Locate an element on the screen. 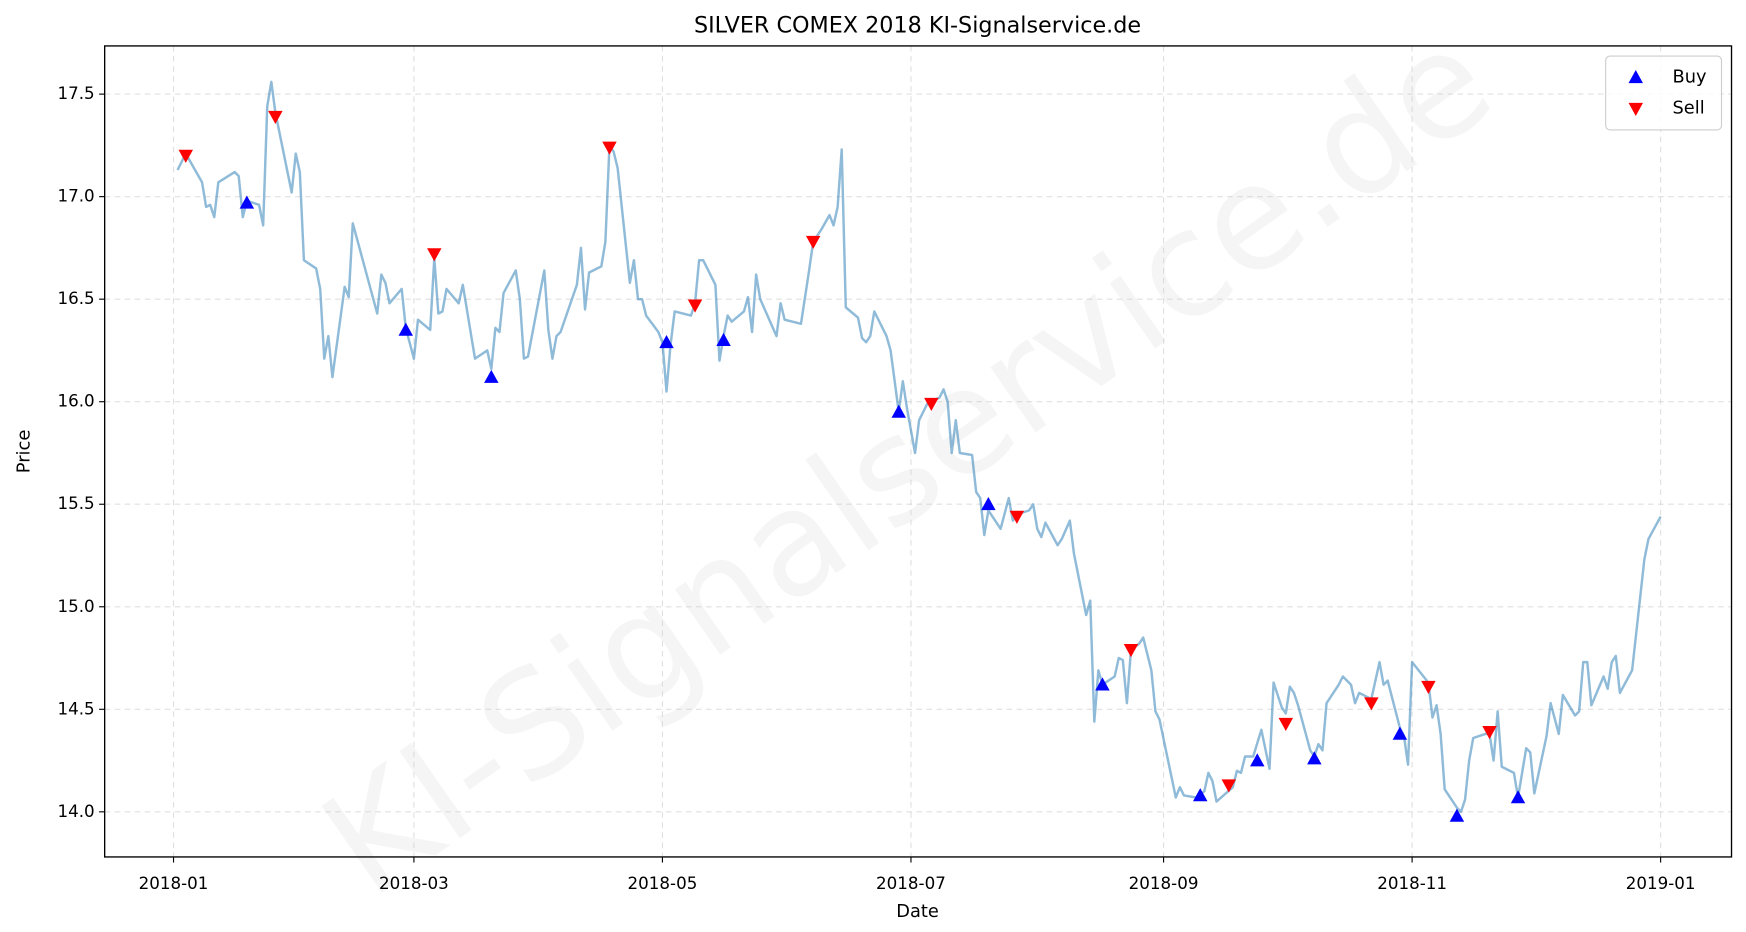 The width and height of the screenshot is (1746, 932). legend-label: Buy is located at coordinates (1690, 76).